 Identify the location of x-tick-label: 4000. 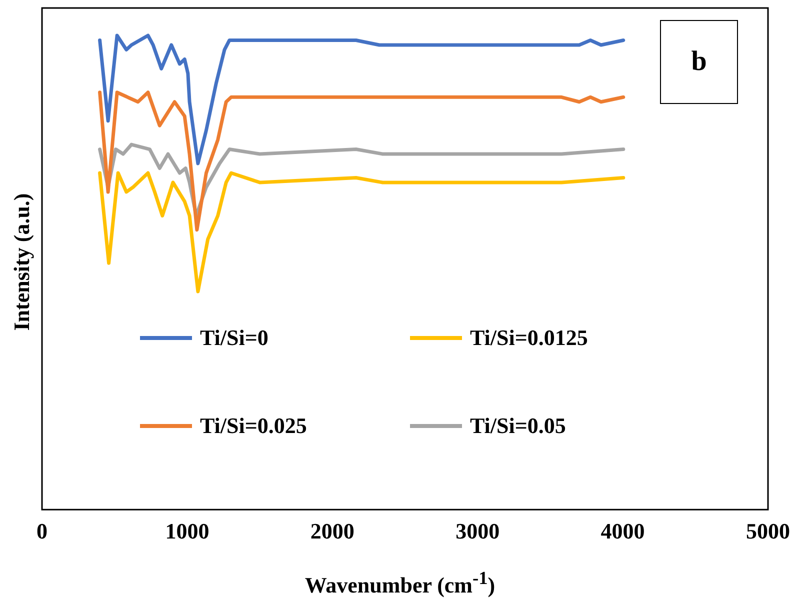
(622, 531).